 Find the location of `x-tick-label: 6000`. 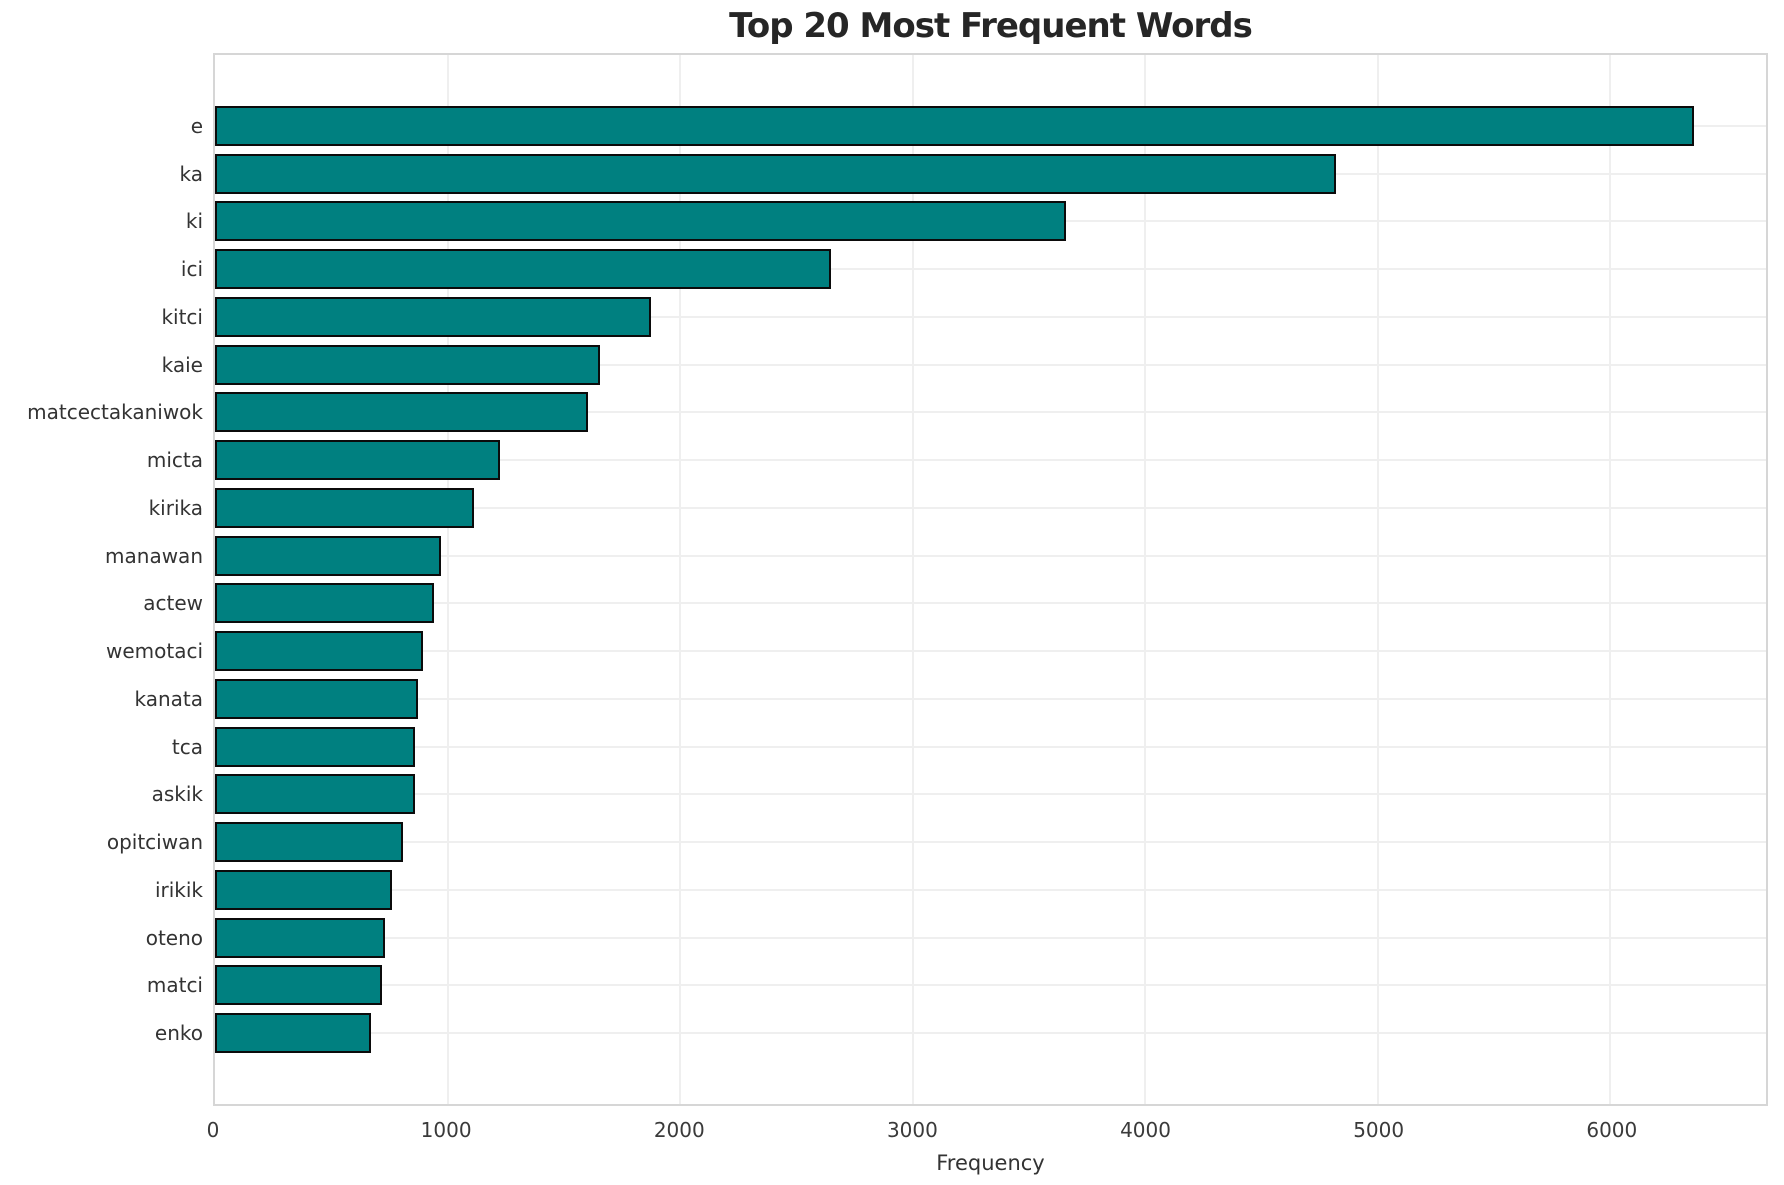

x-tick-label: 6000 is located at coordinates (1612, 1130).